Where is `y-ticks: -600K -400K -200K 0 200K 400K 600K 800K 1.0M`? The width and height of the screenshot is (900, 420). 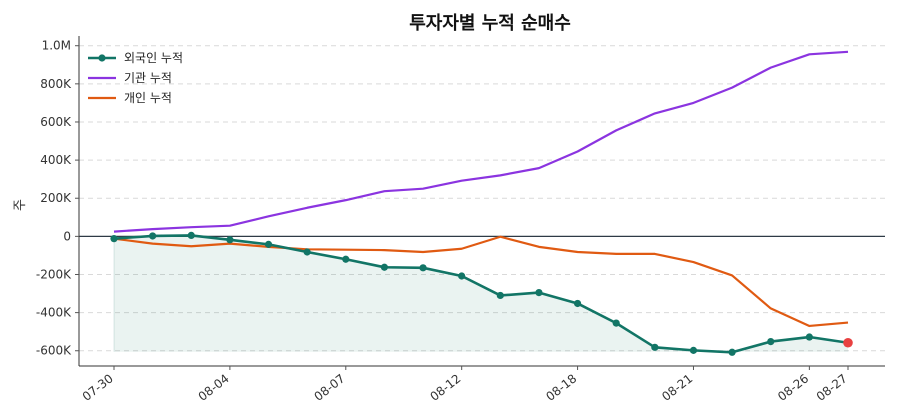 y-ticks: -600K -400K -200K 0 200K 400K 600K 800K 1.0M is located at coordinates (57, 198).